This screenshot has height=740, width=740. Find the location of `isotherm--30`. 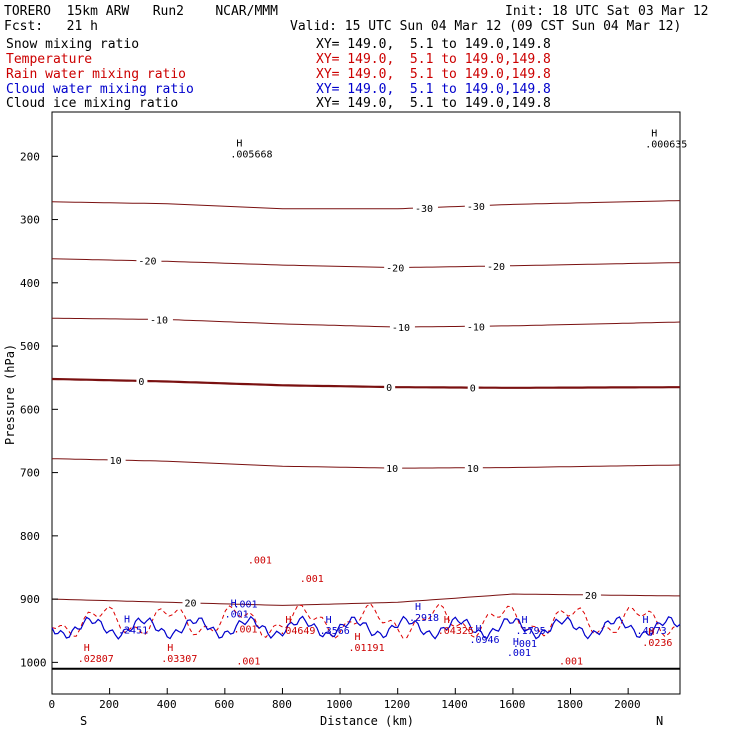

isotherm--30 is located at coordinates (366, 205).